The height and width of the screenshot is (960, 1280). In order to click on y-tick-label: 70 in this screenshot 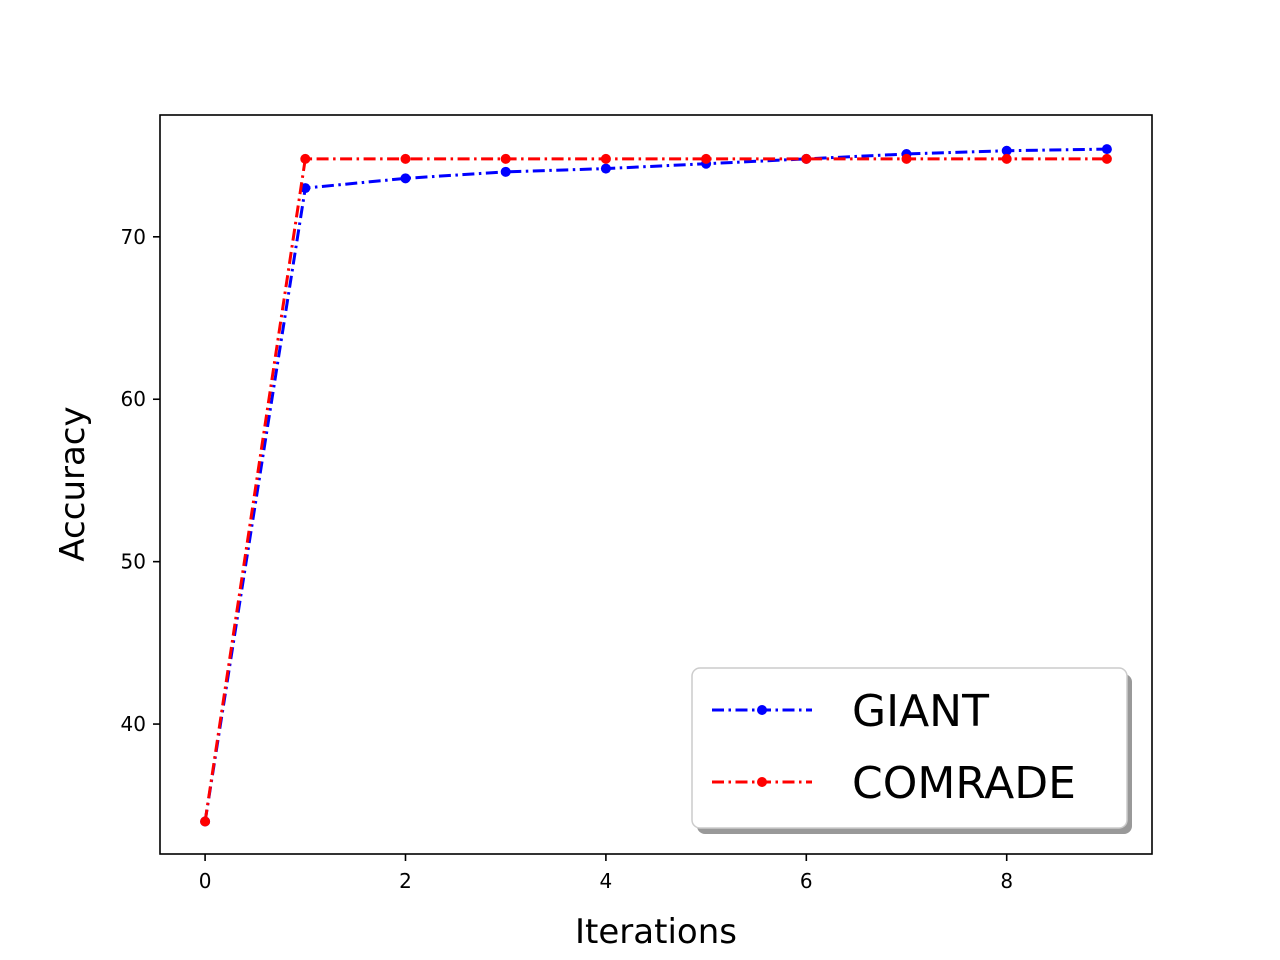, I will do `click(133, 237)`.